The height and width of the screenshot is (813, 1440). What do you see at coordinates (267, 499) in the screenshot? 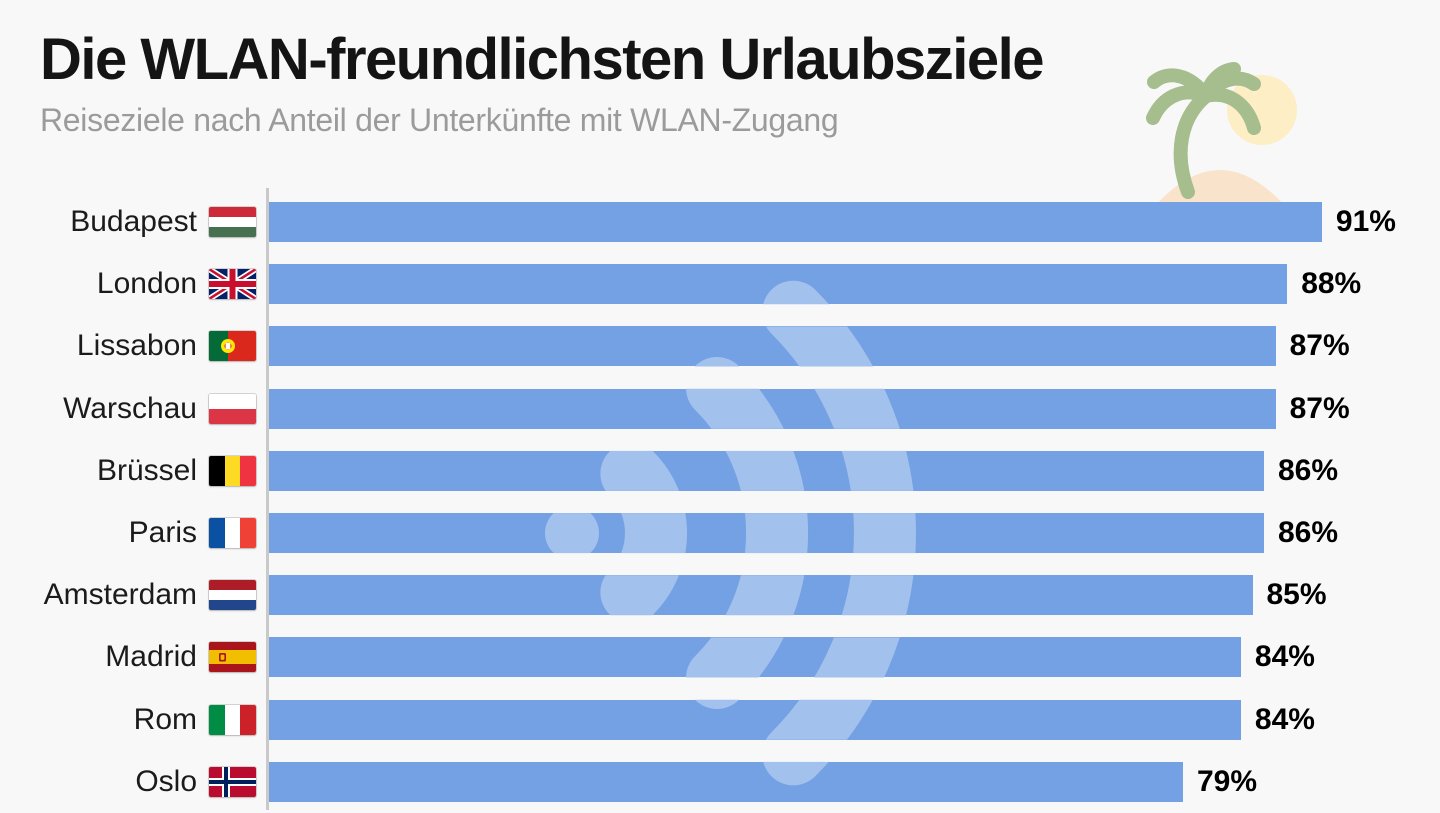
I see `y-axis-line` at bounding box center [267, 499].